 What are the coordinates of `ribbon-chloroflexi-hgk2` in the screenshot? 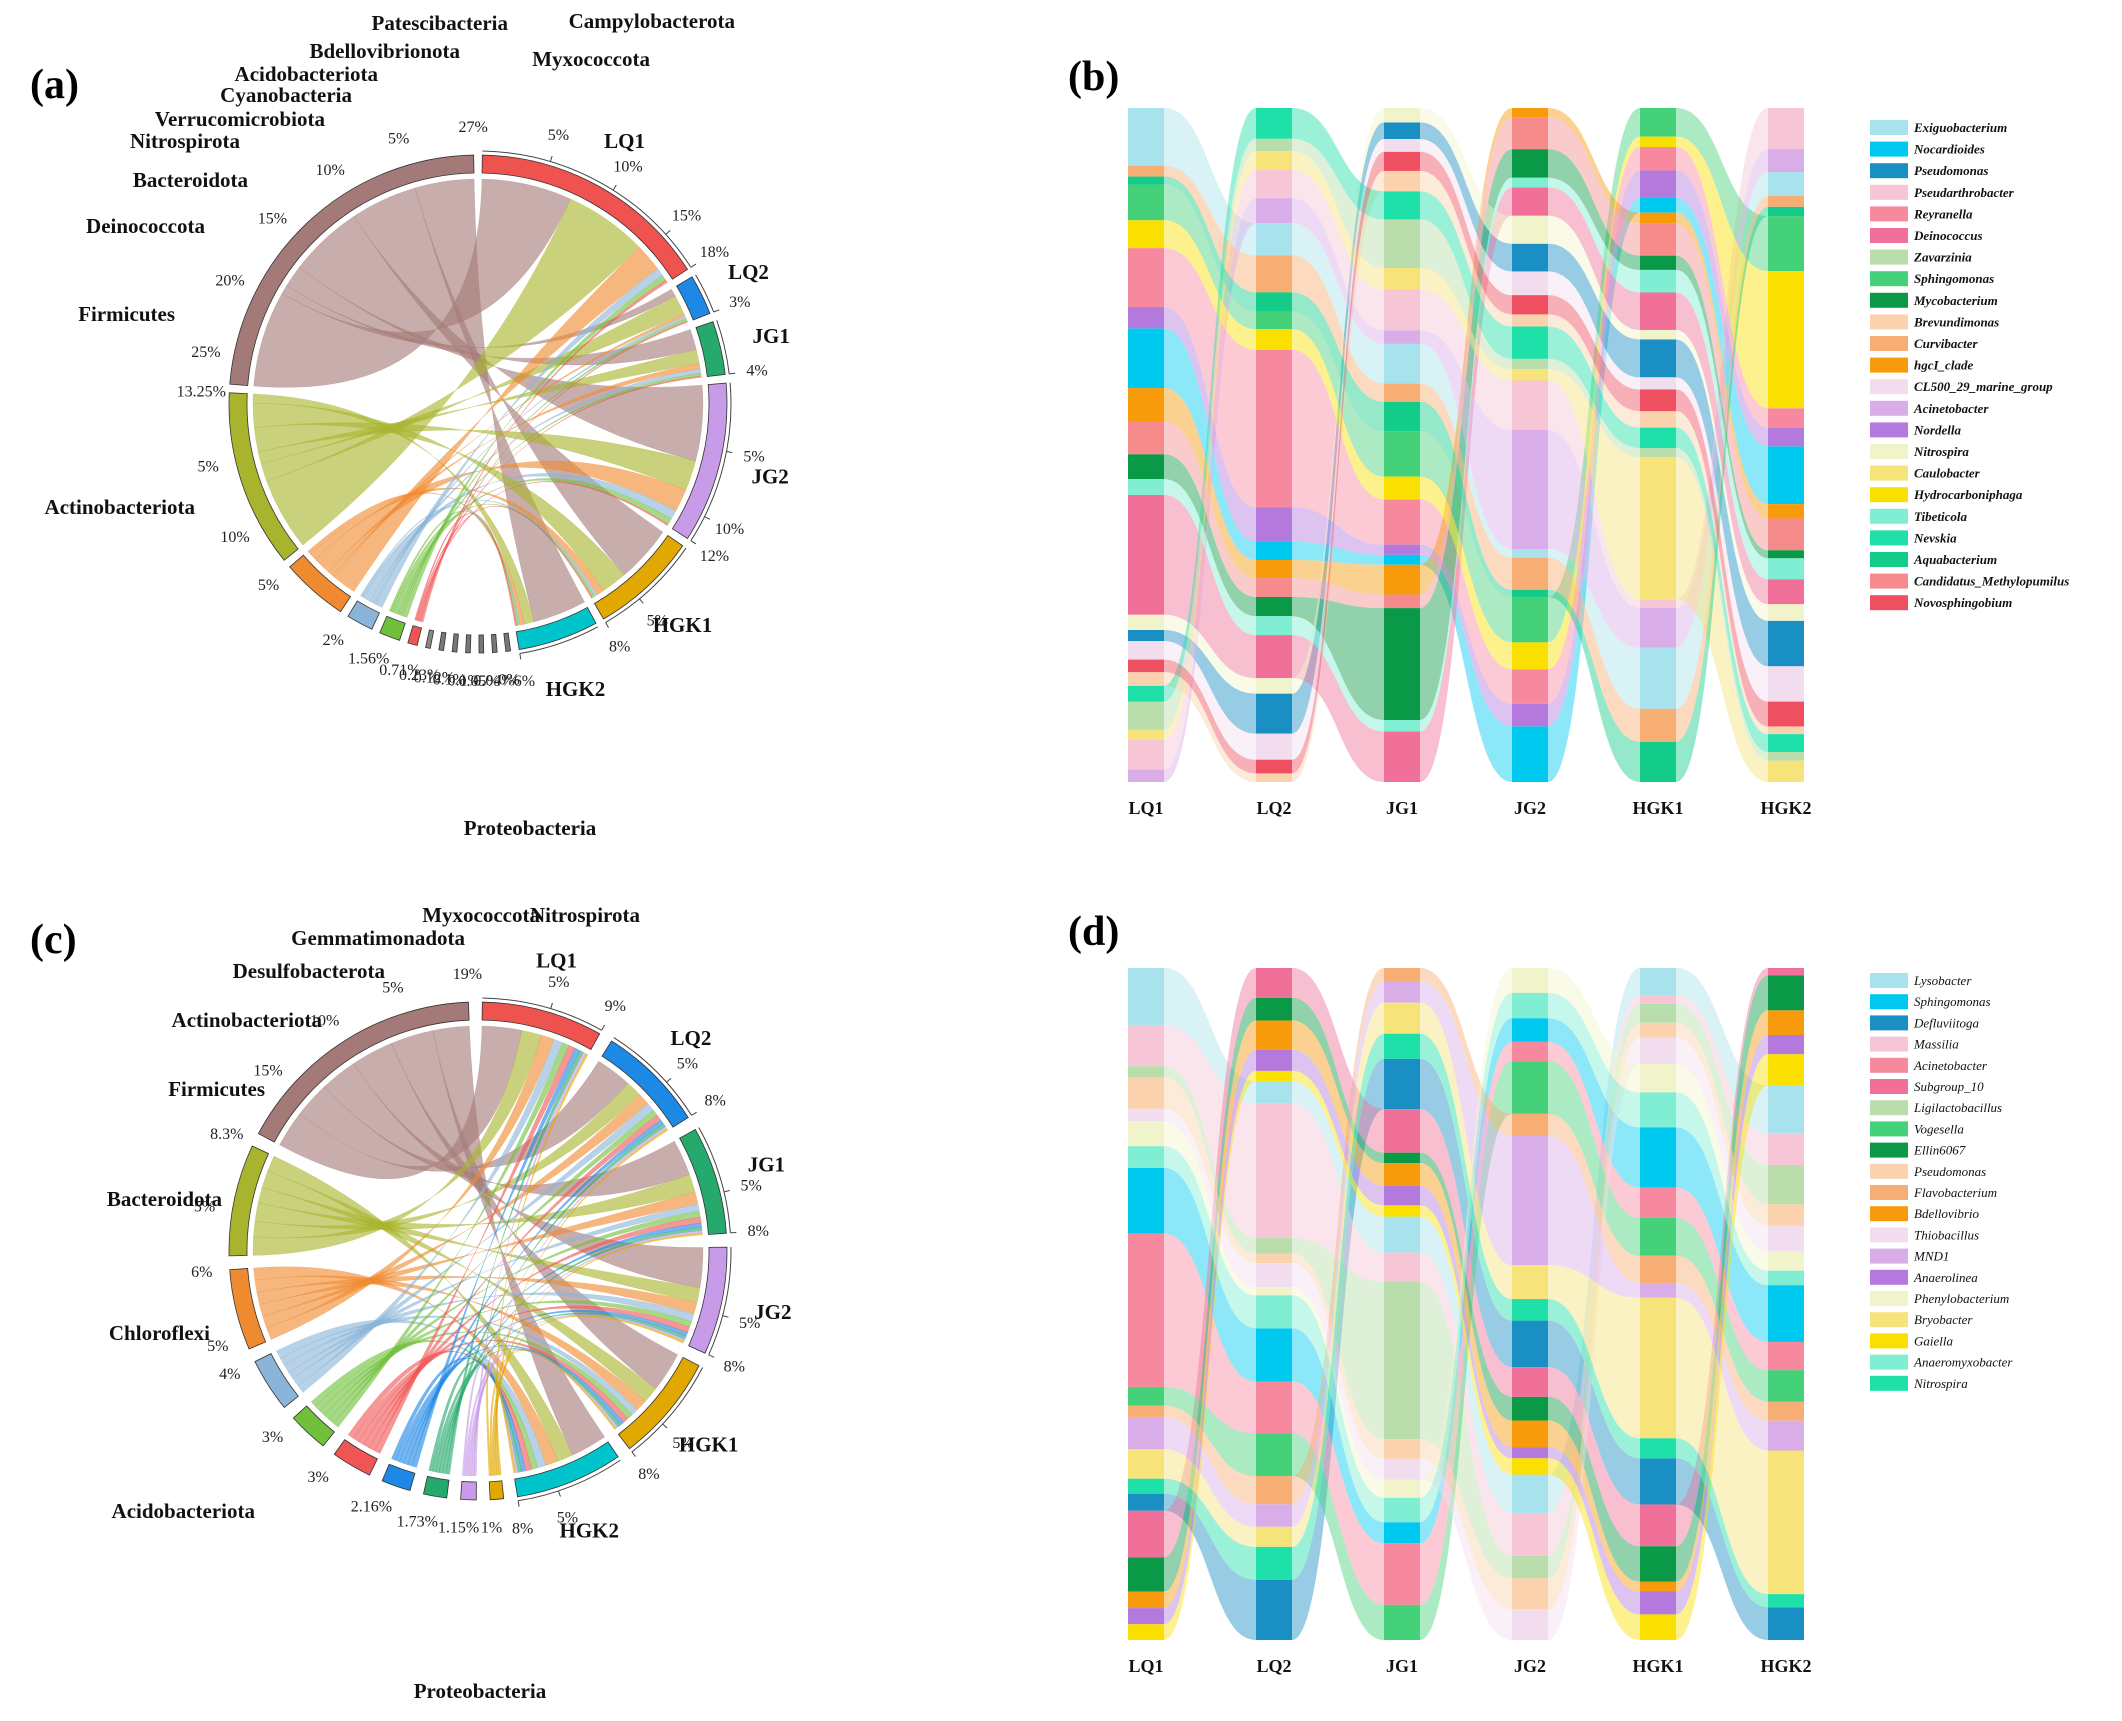 It's located at (405, 1366).